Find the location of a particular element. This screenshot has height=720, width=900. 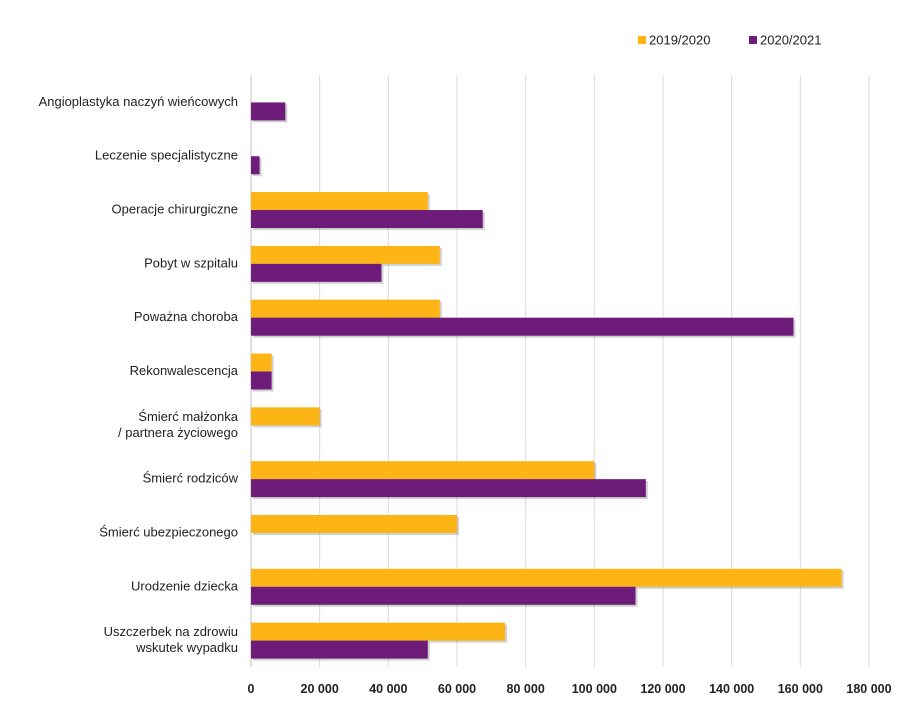

x-tick-label: 120 000 is located at coordinates (662, 689).